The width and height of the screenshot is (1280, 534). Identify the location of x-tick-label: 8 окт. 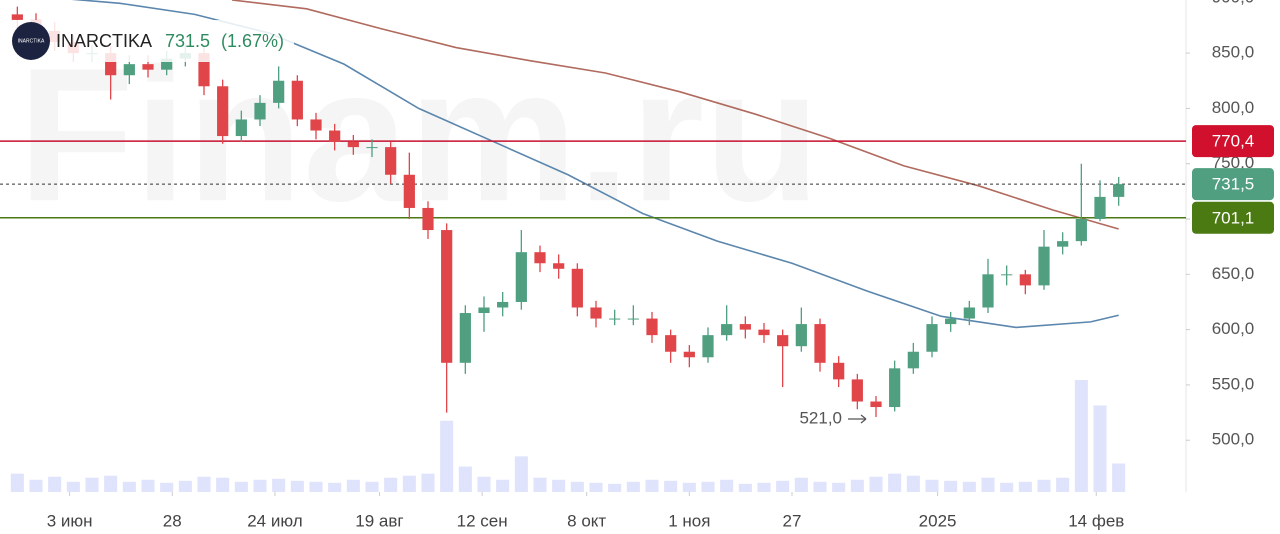
(586, 520).